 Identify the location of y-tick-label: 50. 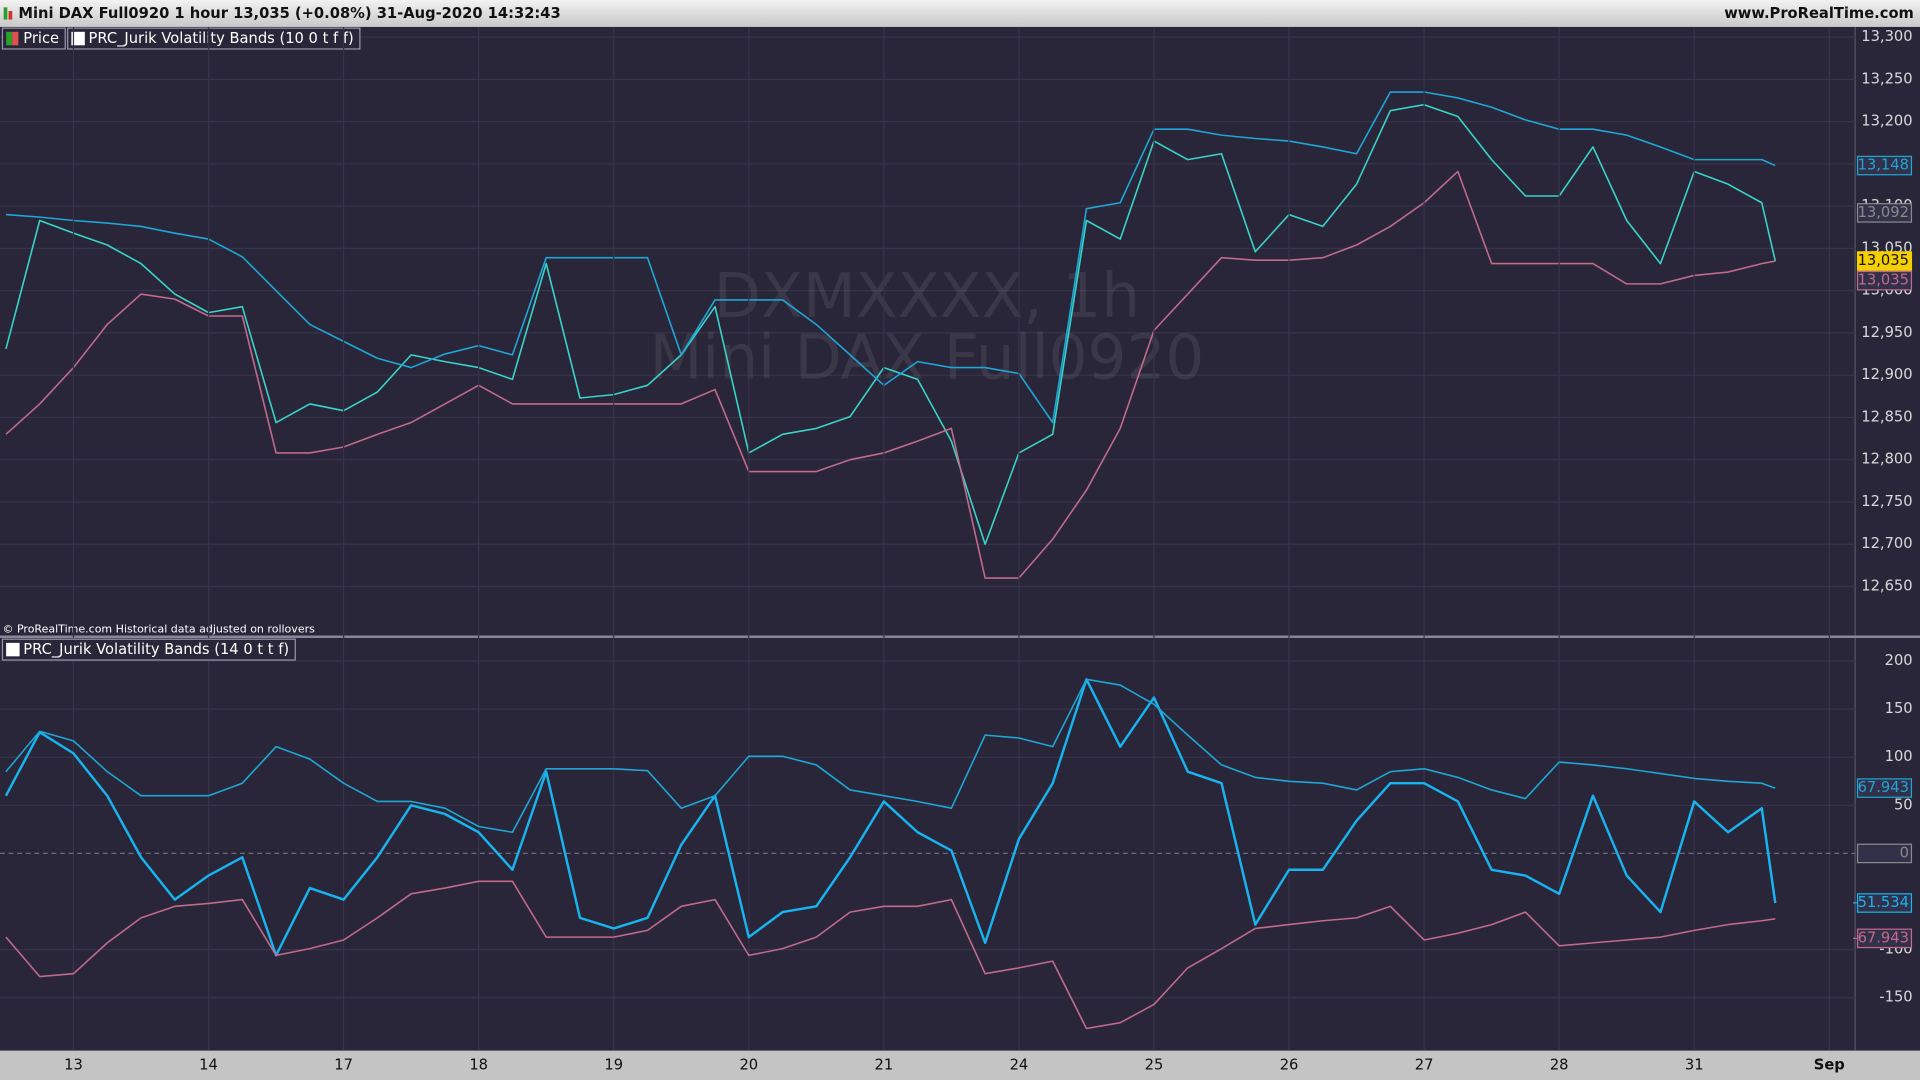
(1903, 804).